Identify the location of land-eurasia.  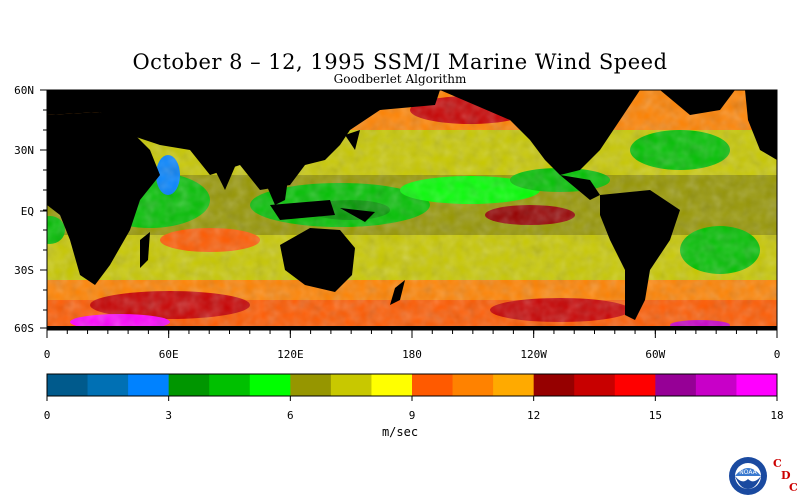
(243, 140).